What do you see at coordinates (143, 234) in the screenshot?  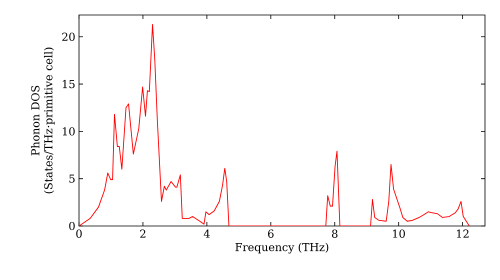 I see `x-tick-label: 2` at bounding box center [143, 234].